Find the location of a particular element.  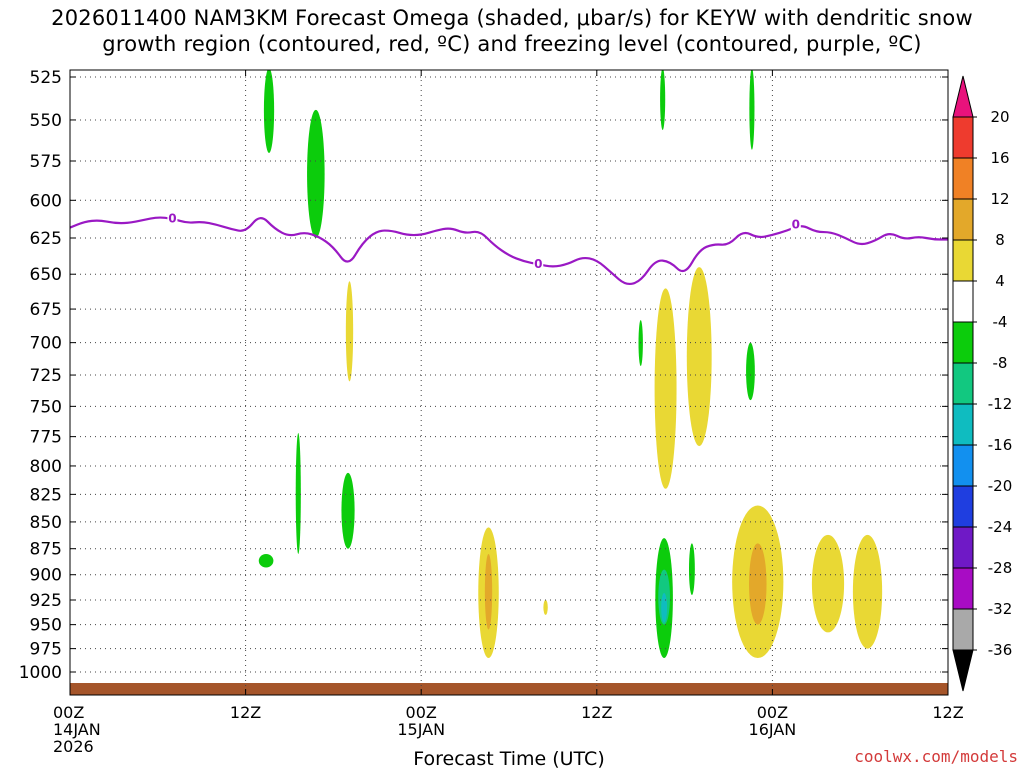

y-tick-label: 975 is located at coordinates (46, 650).